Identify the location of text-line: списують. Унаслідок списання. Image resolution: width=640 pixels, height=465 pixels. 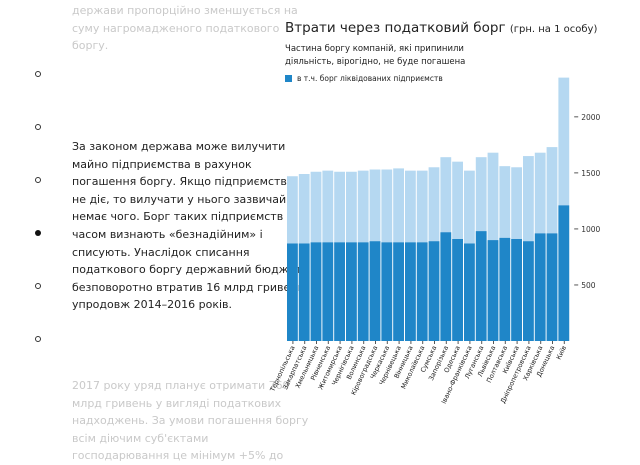
(161, 252).